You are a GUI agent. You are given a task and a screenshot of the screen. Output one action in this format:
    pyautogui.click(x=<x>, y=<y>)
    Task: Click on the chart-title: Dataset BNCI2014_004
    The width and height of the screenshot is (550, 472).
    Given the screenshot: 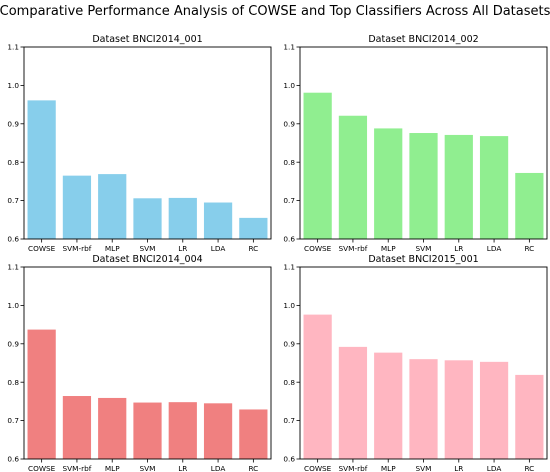 What is the action you would take?
    pyautogui.click(x=147, y=259)
    